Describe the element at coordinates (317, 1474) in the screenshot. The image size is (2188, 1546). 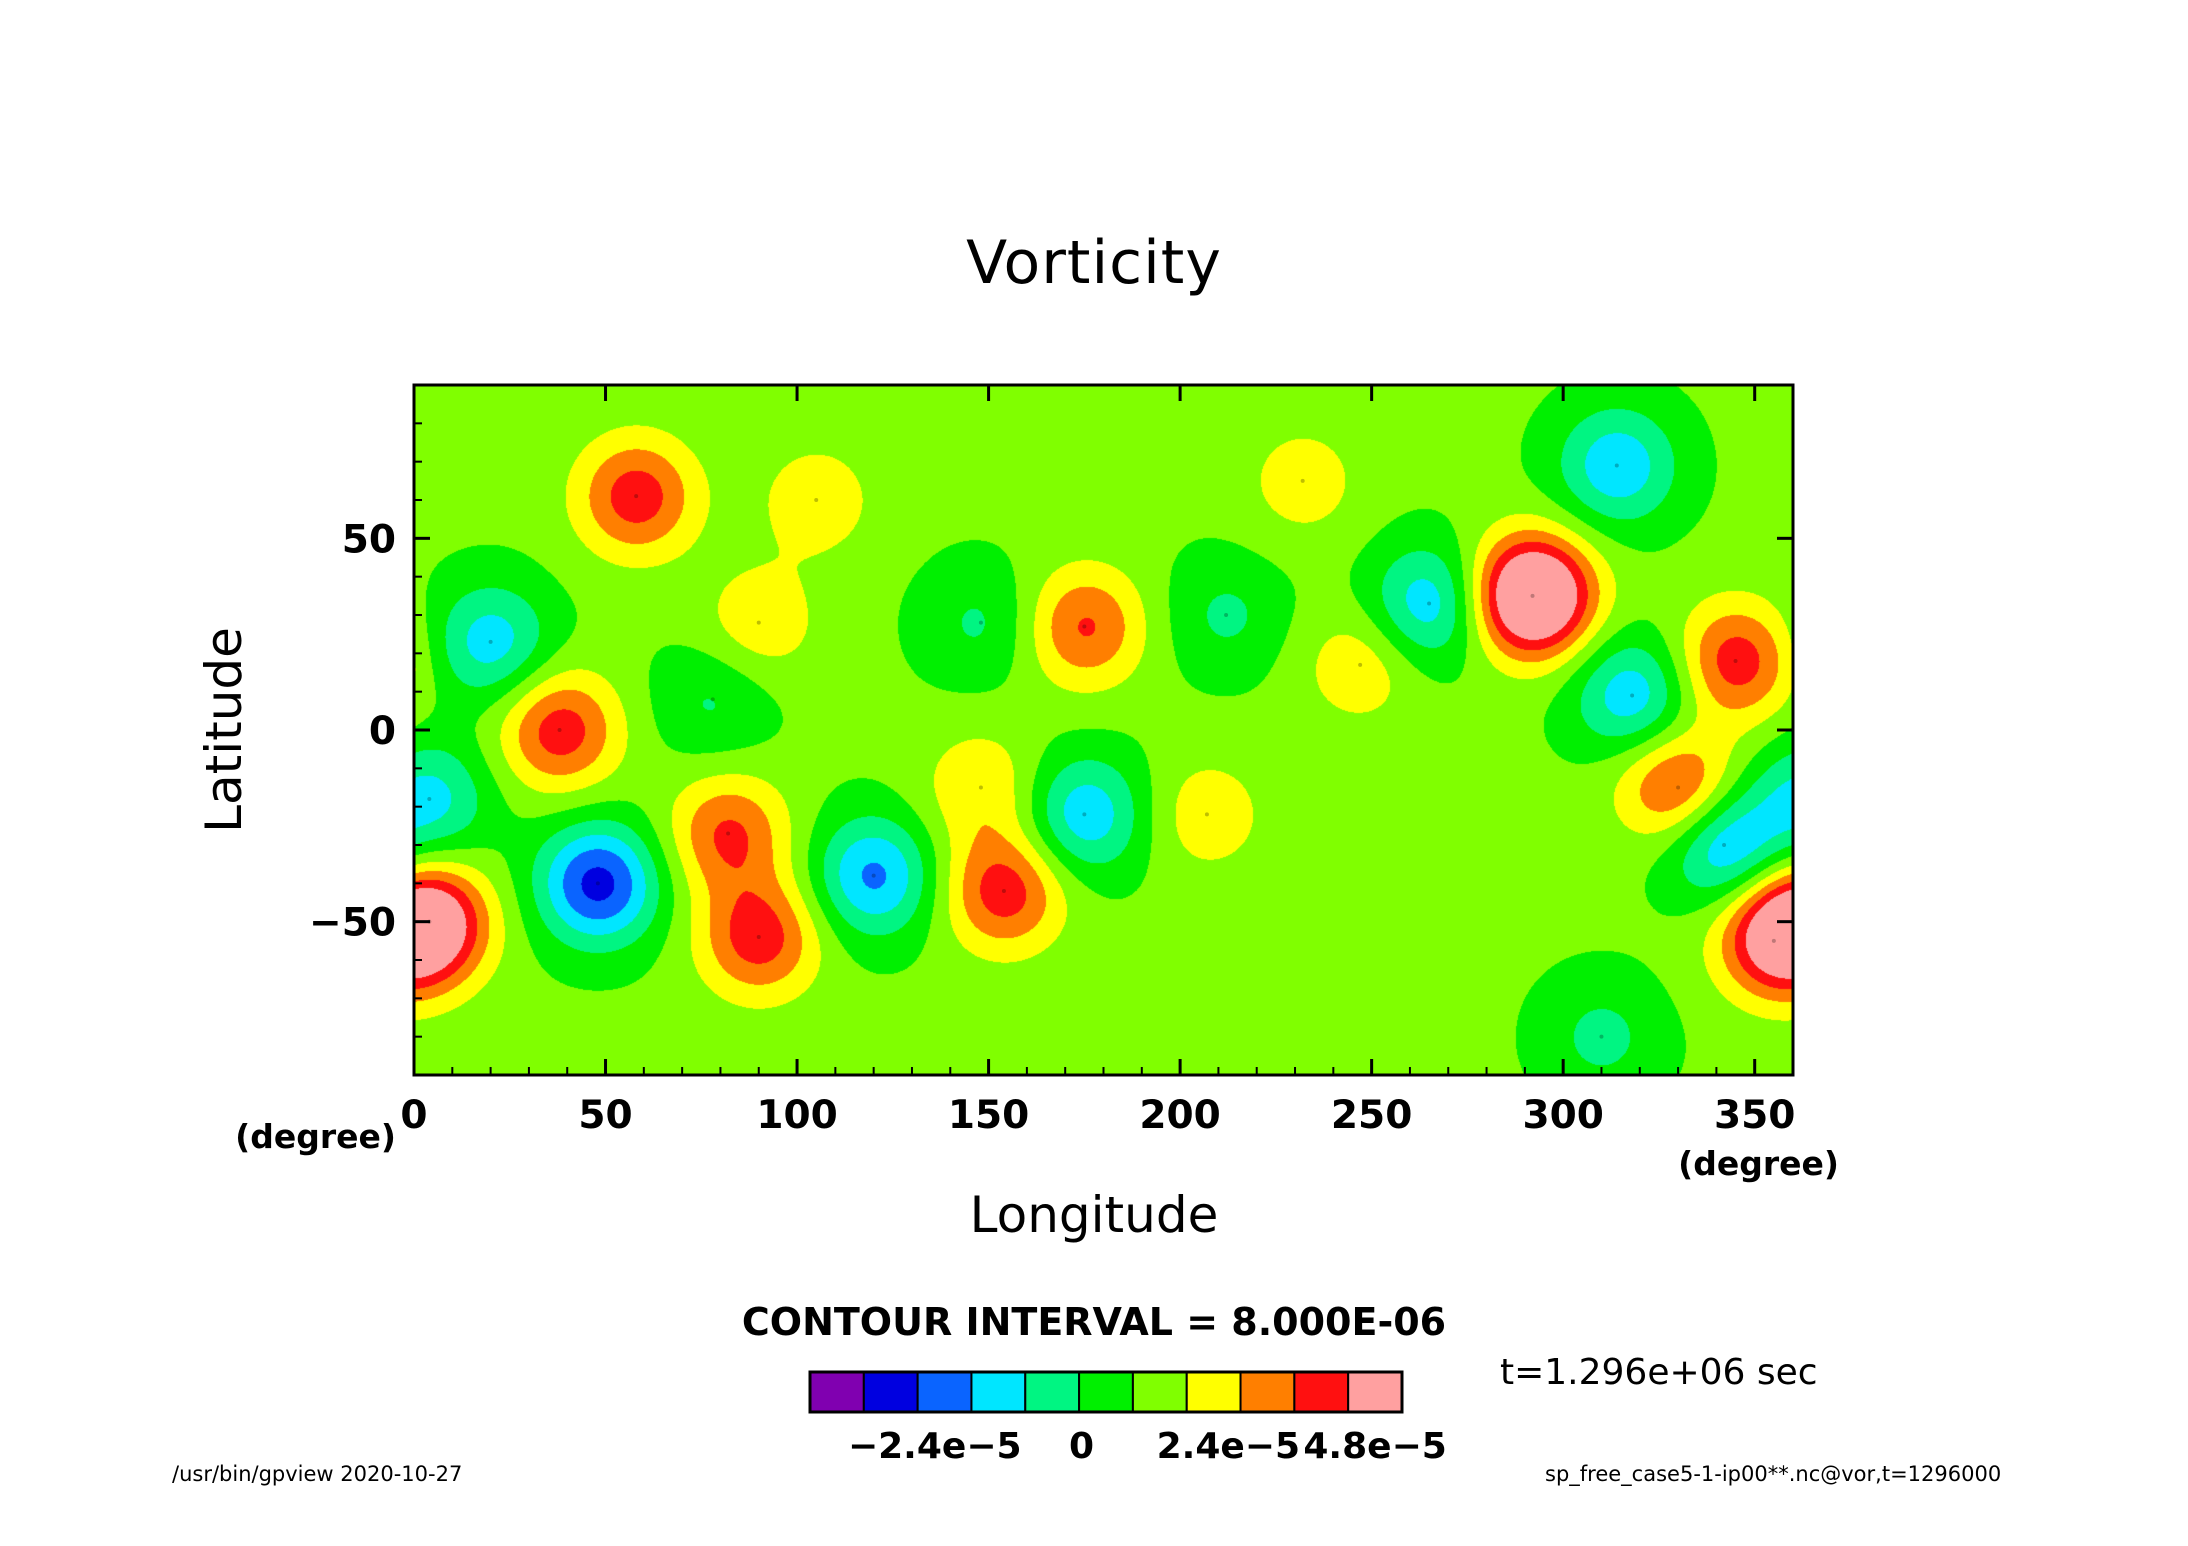
I see `footer-left: /usr/bin/gpview 2020-10-27` at that location.